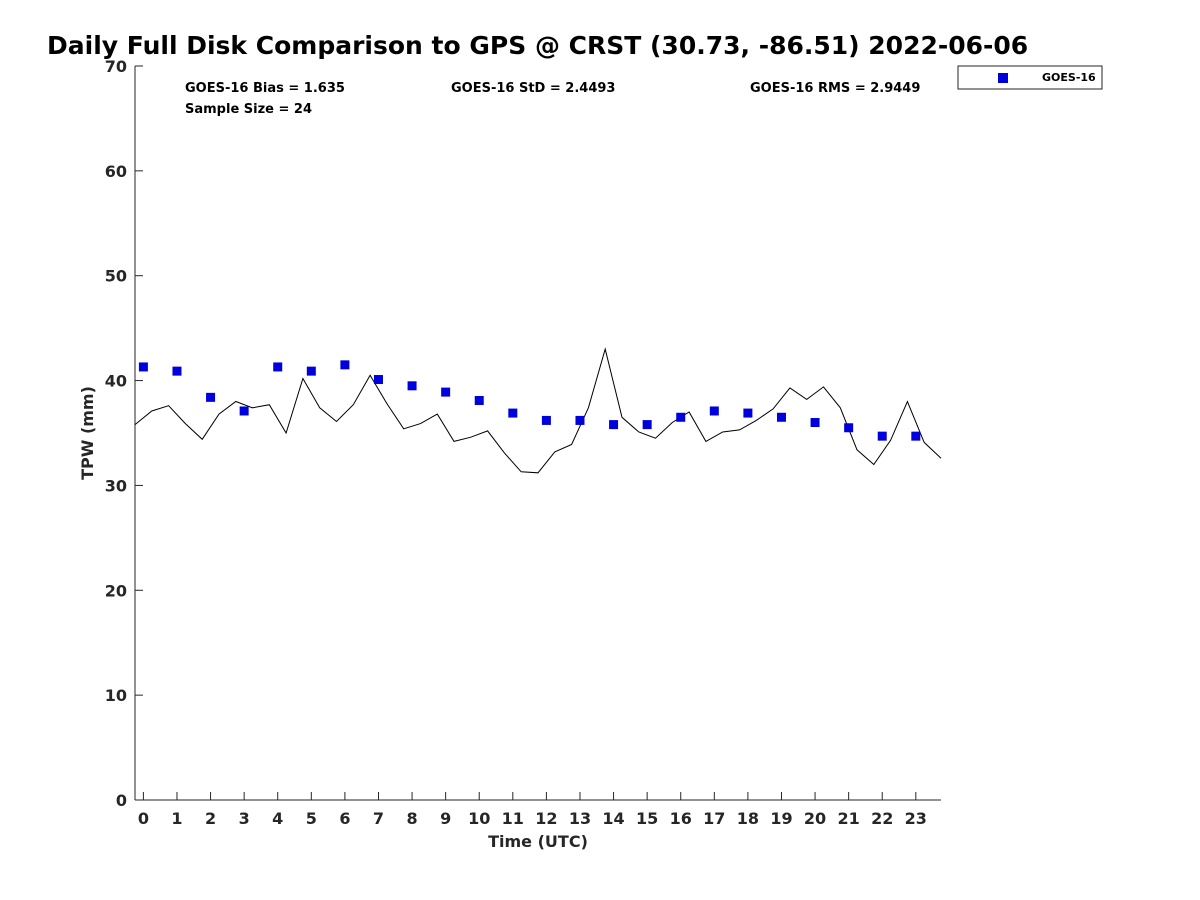  I want to click on x-tick-label: 10, so click(479, 818).